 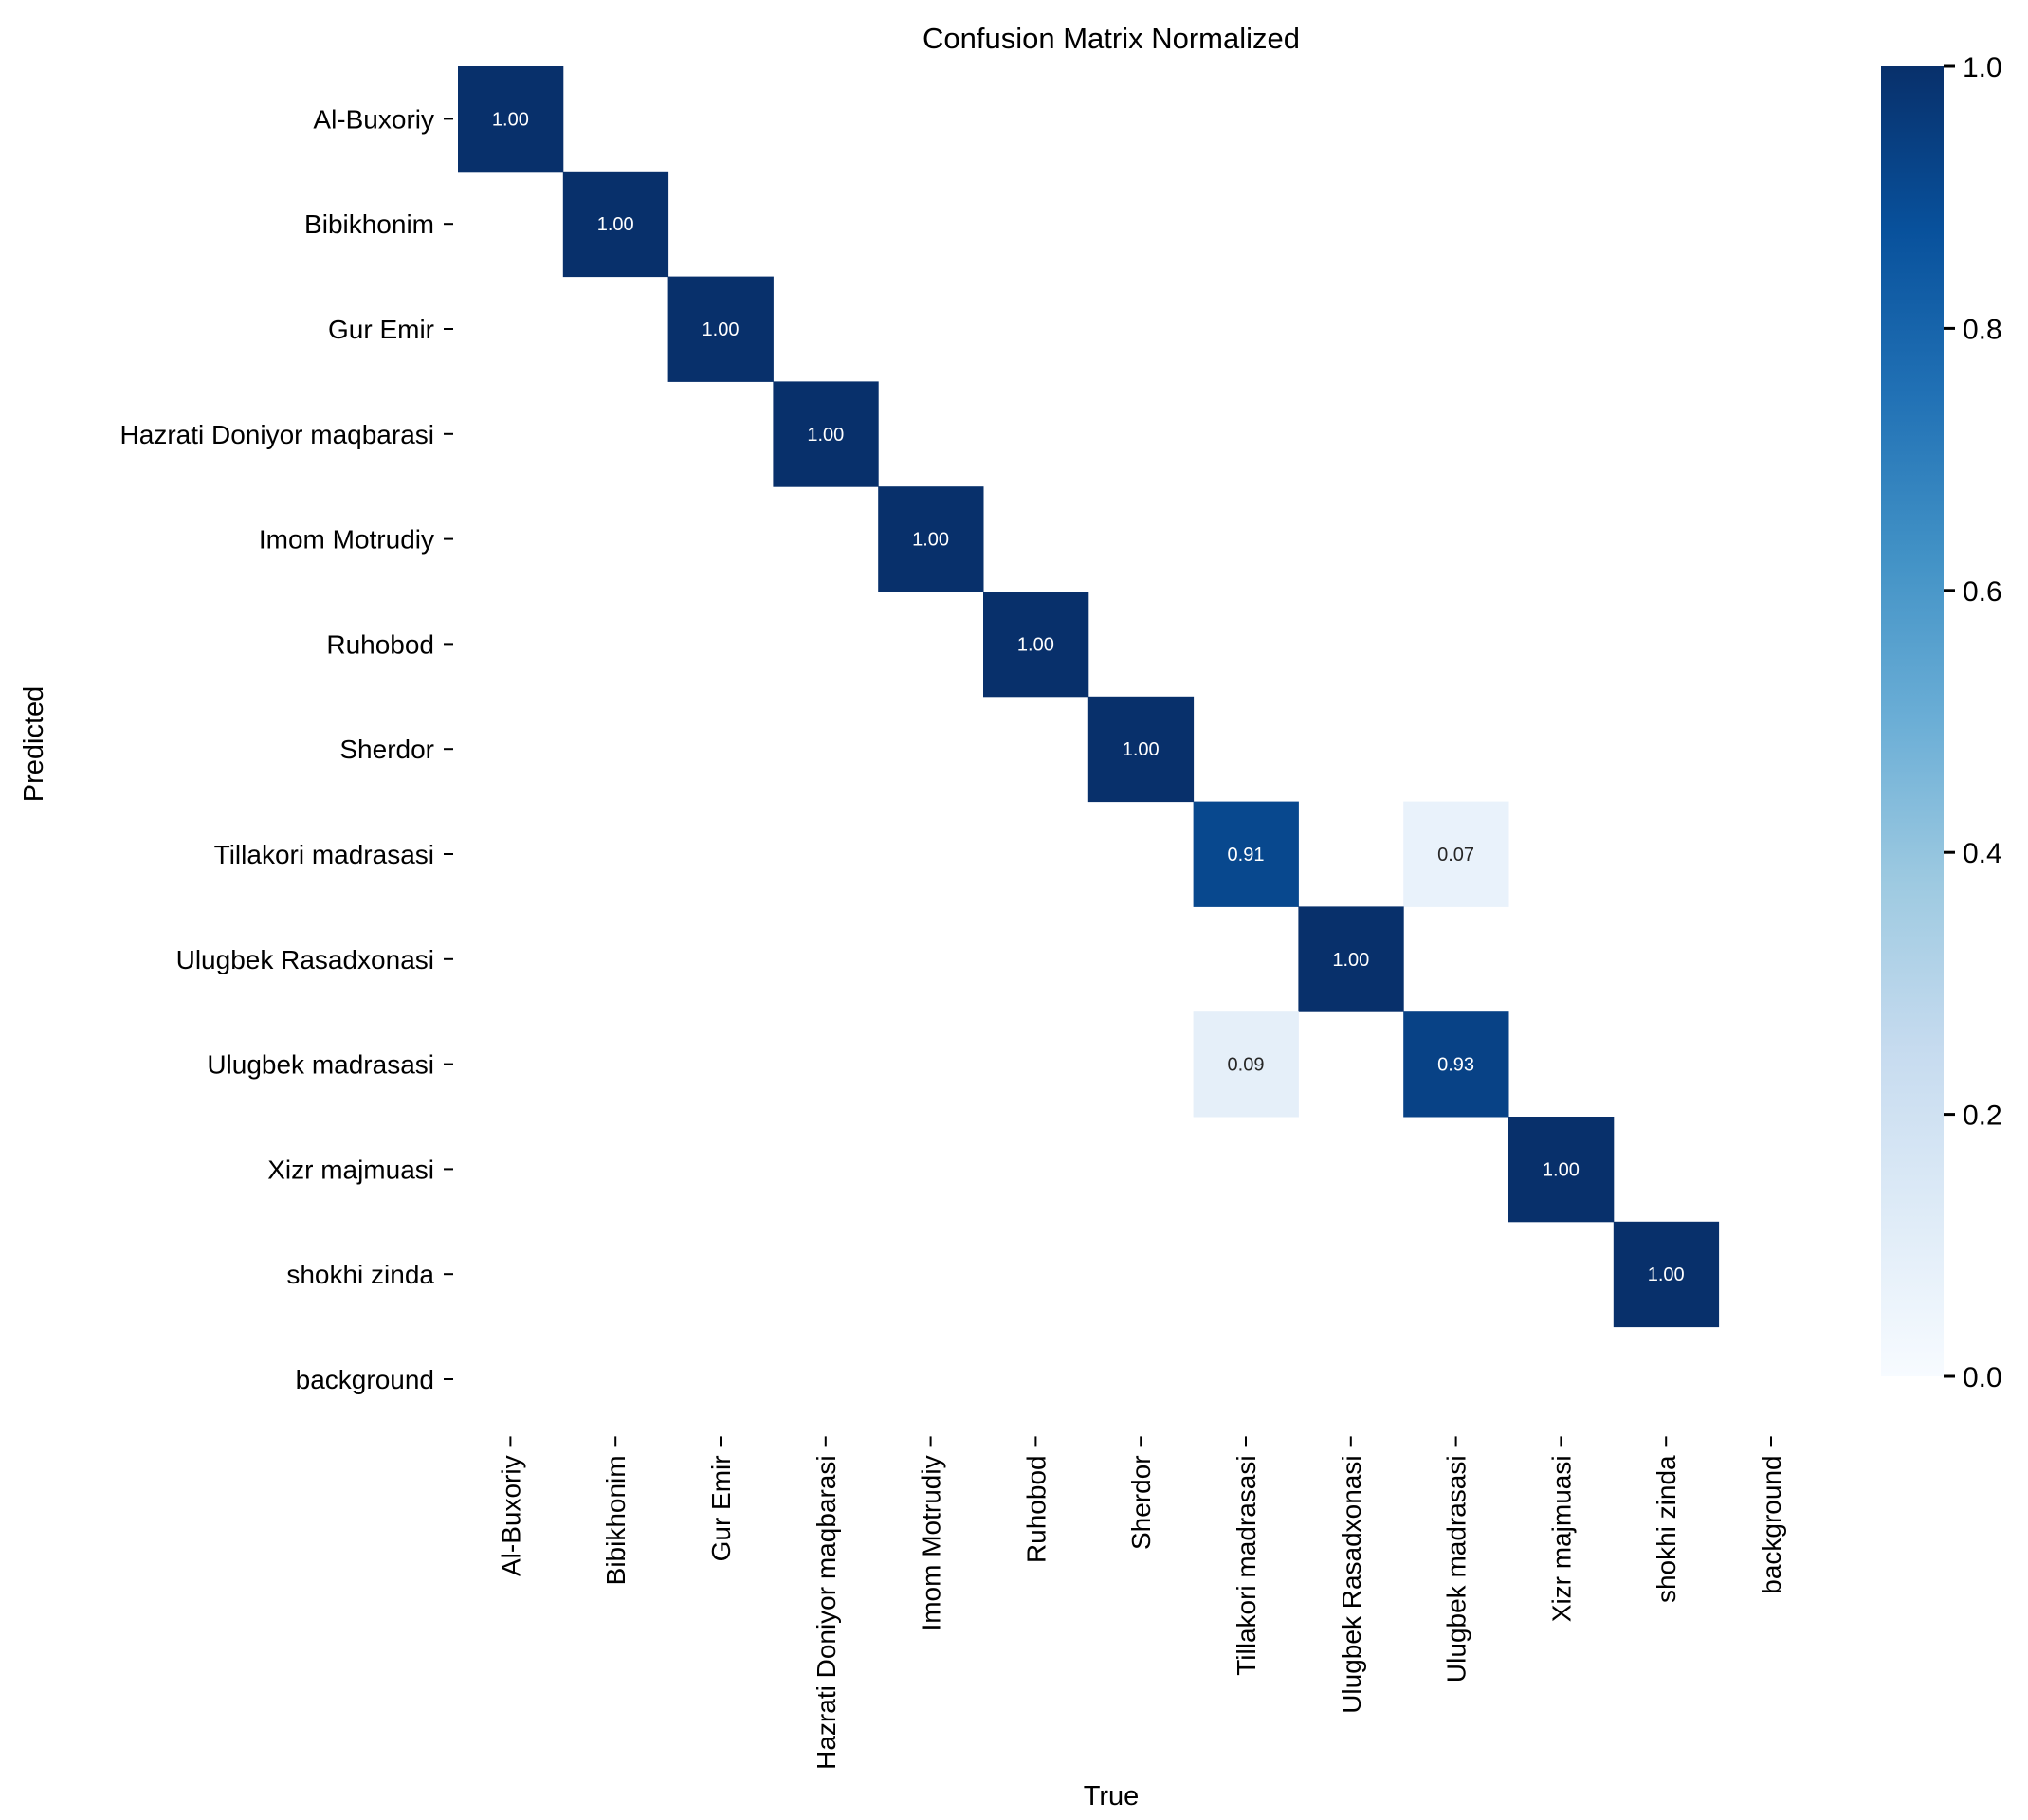 I want to click on heatmap-cell-bibikhonim-vs-bibikhonim, so click(x=615, y=224).